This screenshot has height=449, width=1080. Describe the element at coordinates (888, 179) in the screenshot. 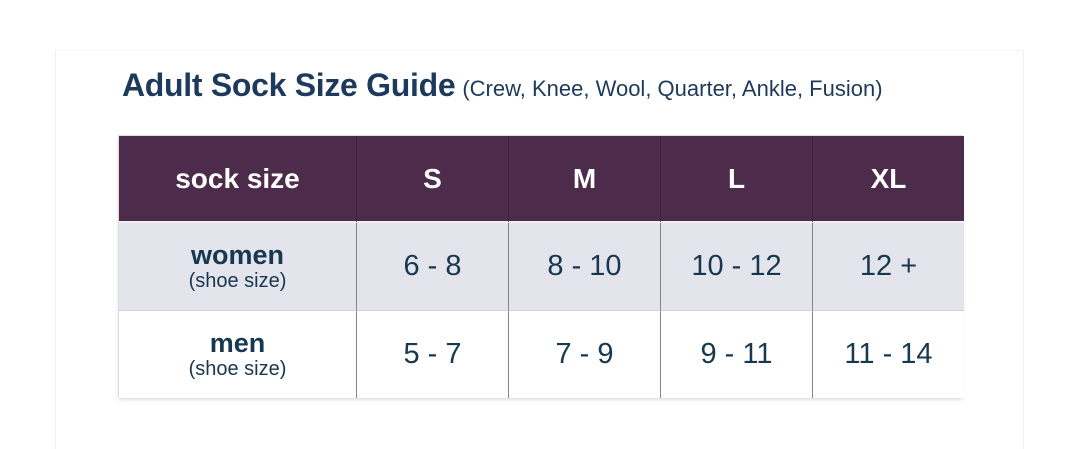

I see `header-cell-size-xl: XL` at that location.